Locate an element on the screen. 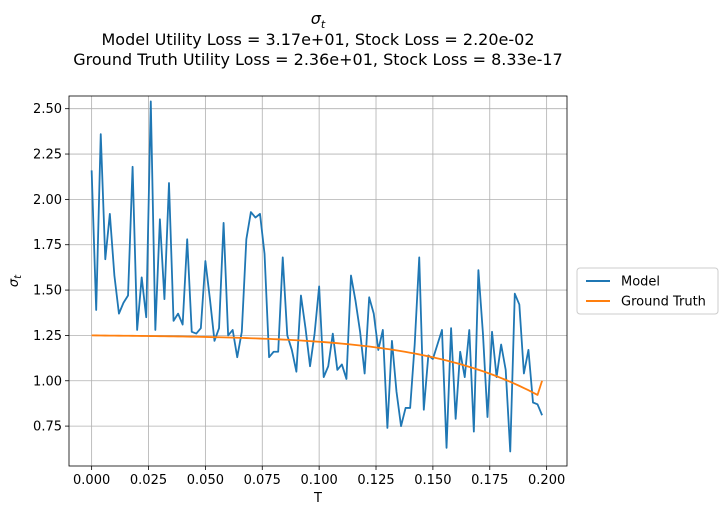  y-tick-label: 2.00 is located at coordinates (47, 200).